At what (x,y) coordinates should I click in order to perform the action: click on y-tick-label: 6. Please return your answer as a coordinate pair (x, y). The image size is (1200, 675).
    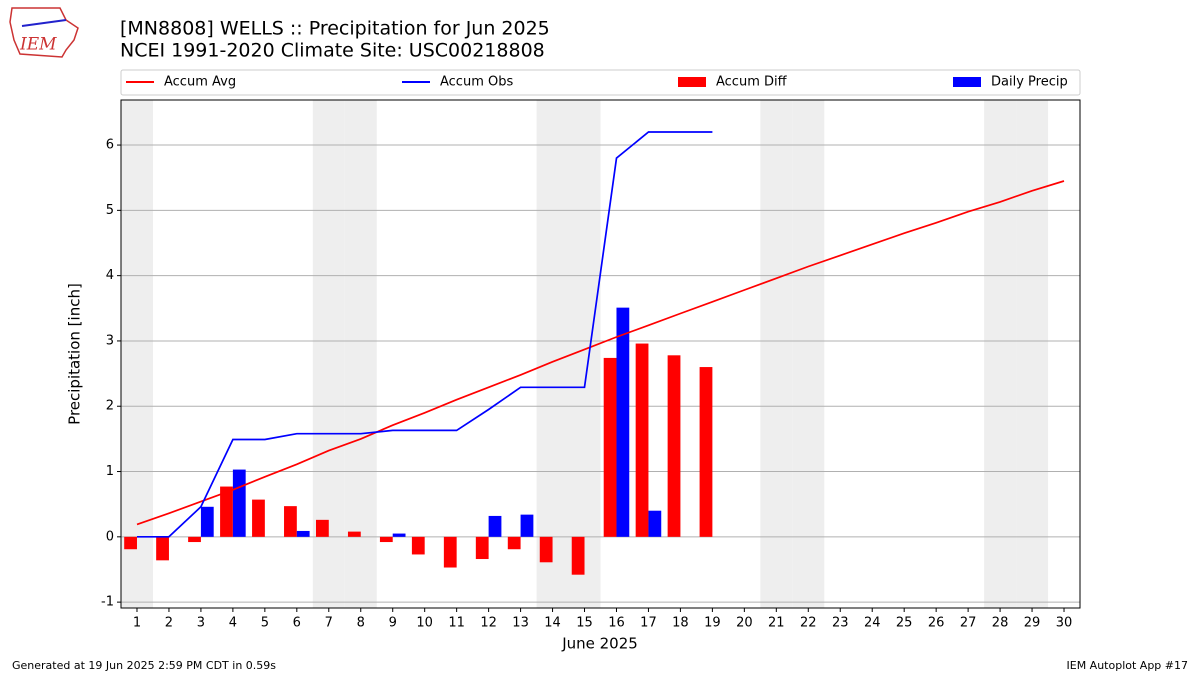
    Looking at the image, I should click on (110, 145).